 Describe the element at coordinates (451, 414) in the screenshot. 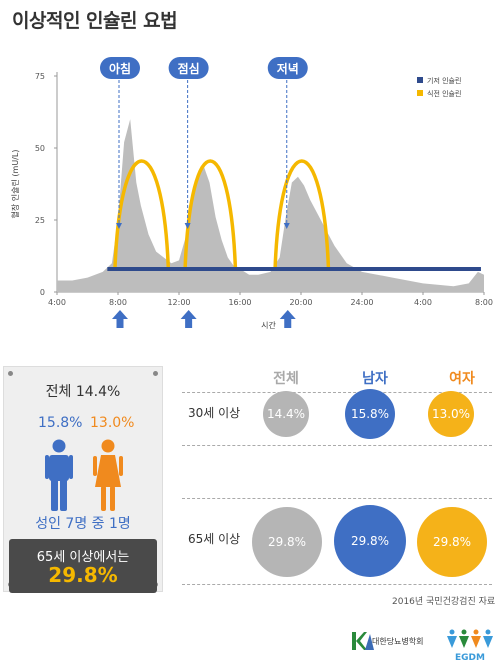

I see `bubble-30-female: 13.0%` at that location.